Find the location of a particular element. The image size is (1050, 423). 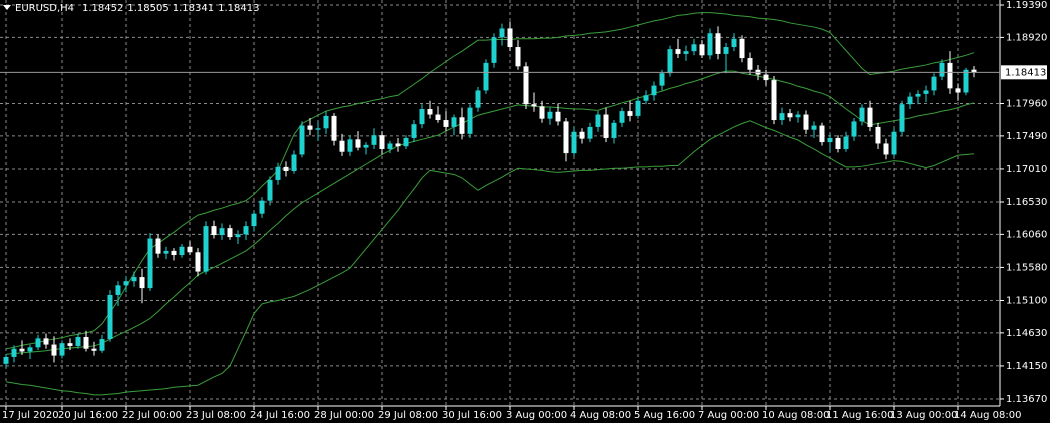

x-tick-label: 13 Aug 00:00 is located at coordinates (923, 415).